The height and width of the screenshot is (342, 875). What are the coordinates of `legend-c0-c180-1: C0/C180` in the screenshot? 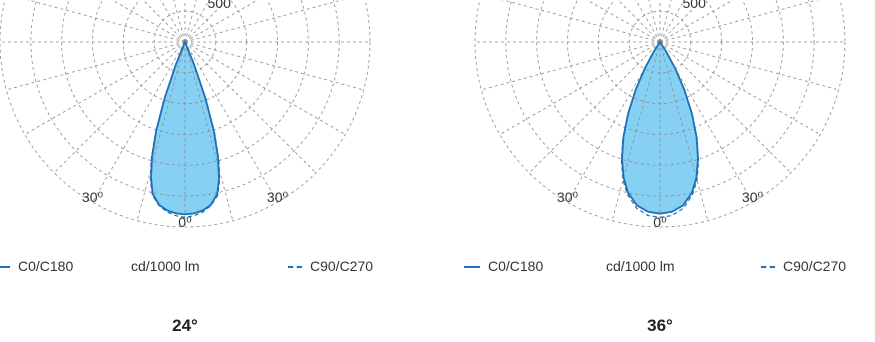 It's located at (36, 266).